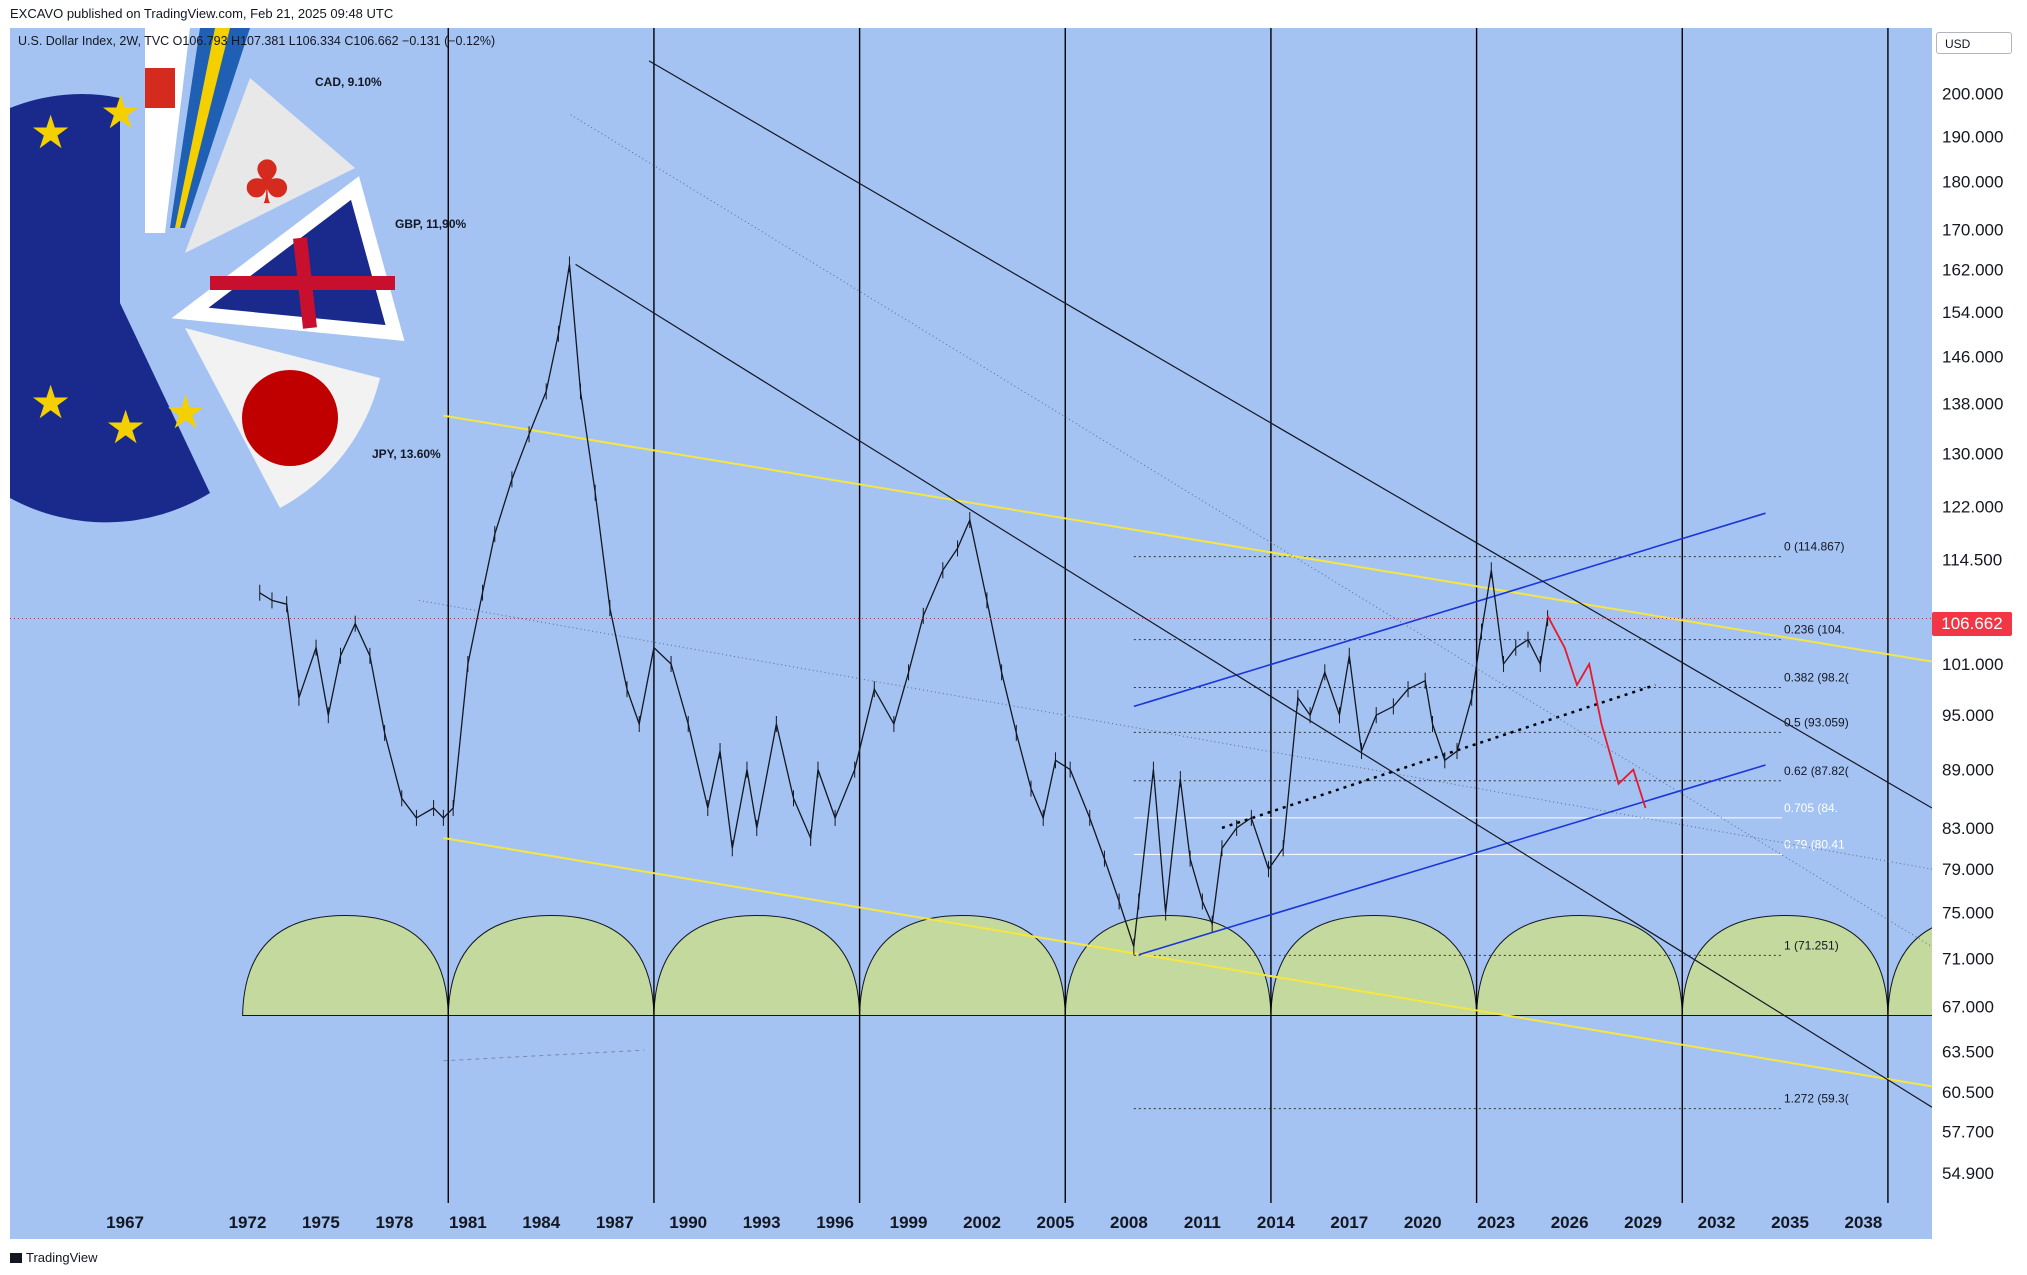  What do you see at coordinates (1968, 958) in the screenshot?
I see `price-tick-label: 71.000` at bounding box center [1968, 958].